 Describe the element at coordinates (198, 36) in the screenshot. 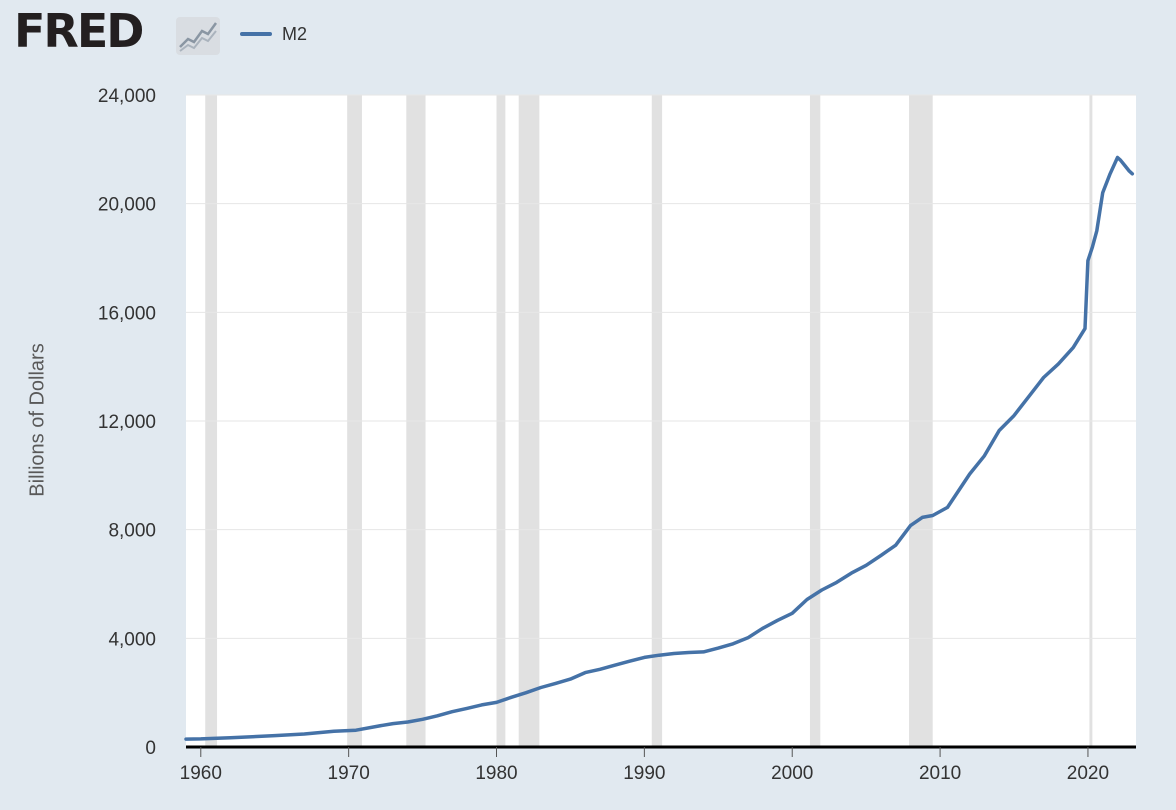

I see `chart-logo-icon` at that location.